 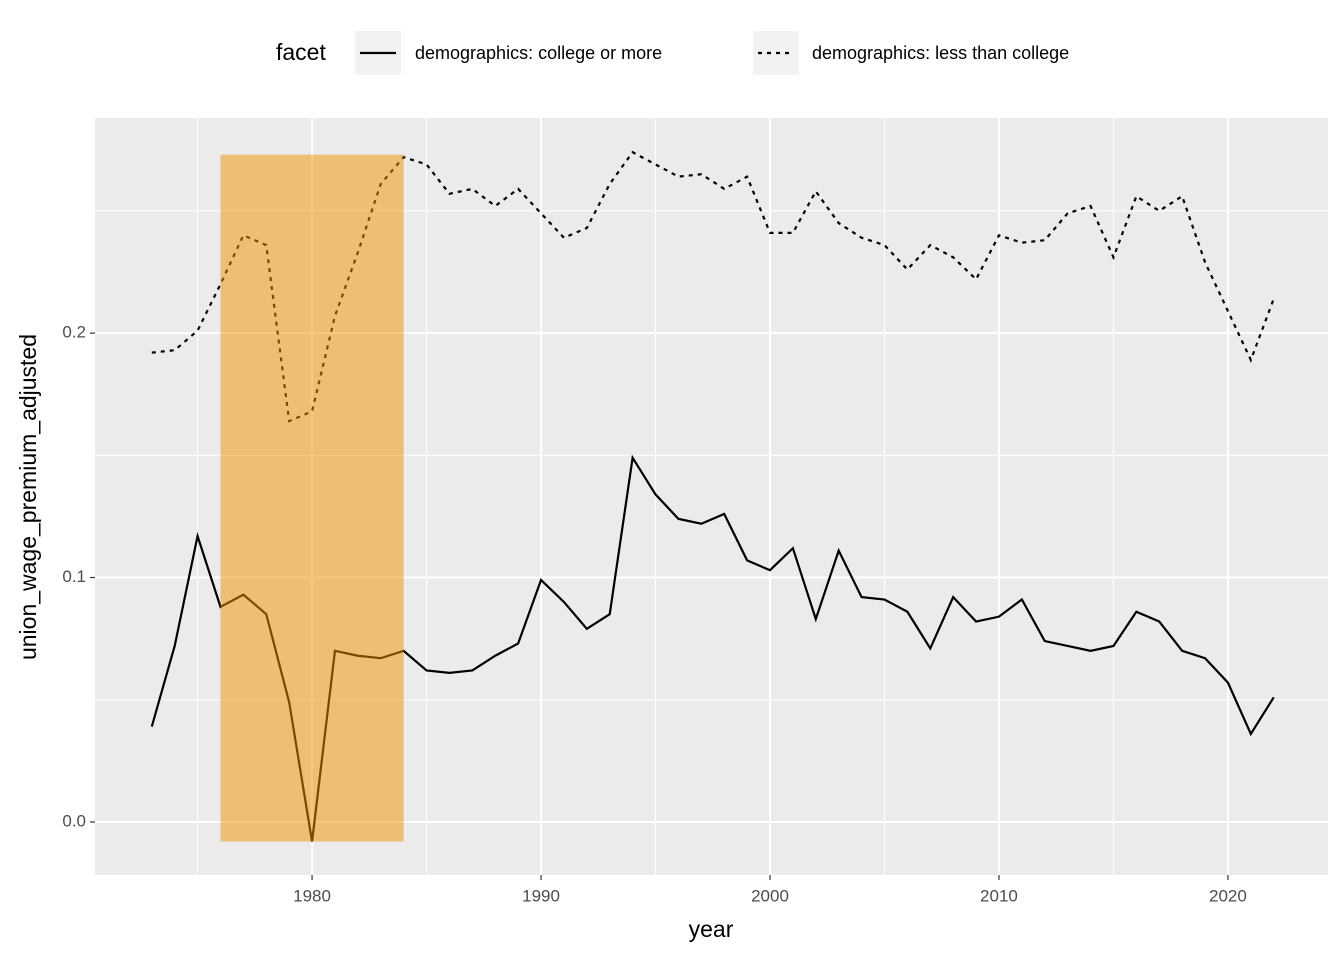 What do you see at coordinates (538, 53) in the screenshot?
I see `legend-label: demographics: college or more` at bounding box center [538, 53].